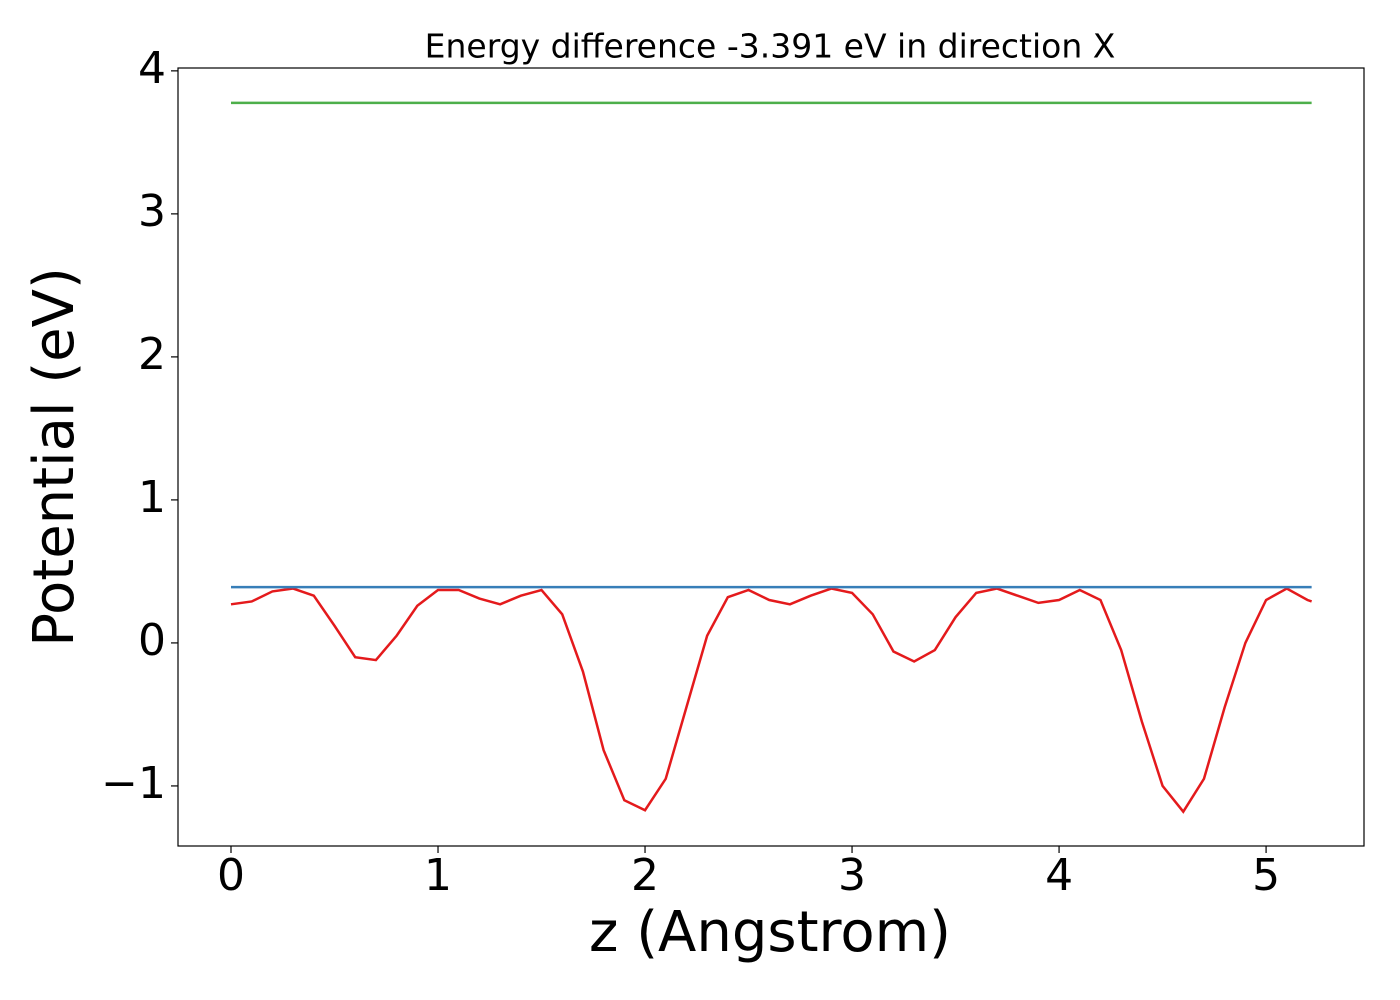 Image resolution: width=1400 pixels, height=1000 pixels. Describe the element at coordinates (852, 875) in the screenshot. I see `x-tick-label: 3` at that location.